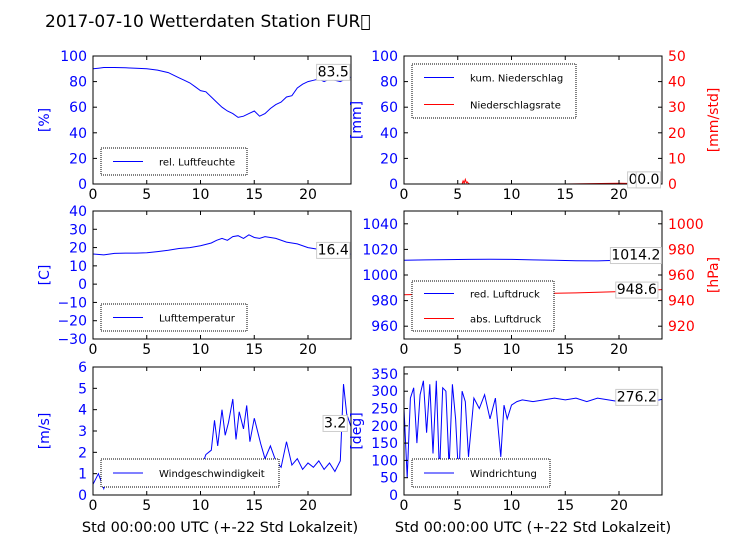  Describe the element at coordinates (212, 474) in the screenshot. I see `legend-label: Windgeschwindigkeit` at that location.